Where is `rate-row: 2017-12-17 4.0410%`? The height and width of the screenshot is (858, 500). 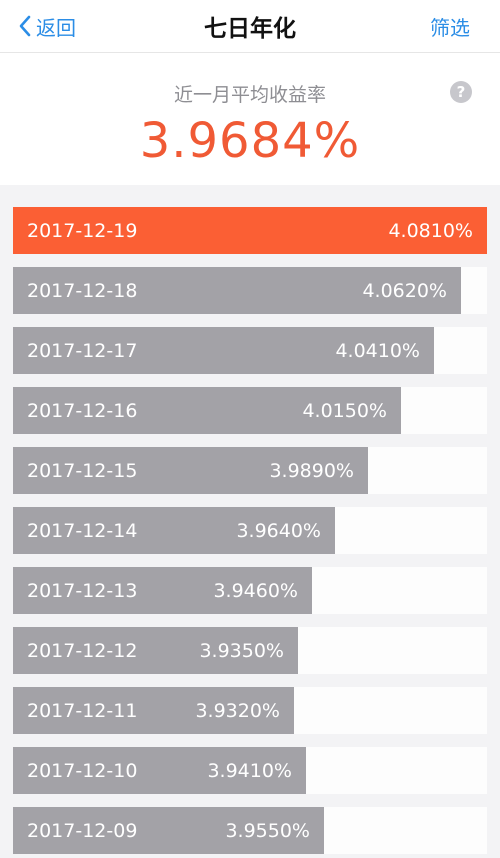
rate-row: 2017-12-17 4.0410% is located at coordinates (250, 350).